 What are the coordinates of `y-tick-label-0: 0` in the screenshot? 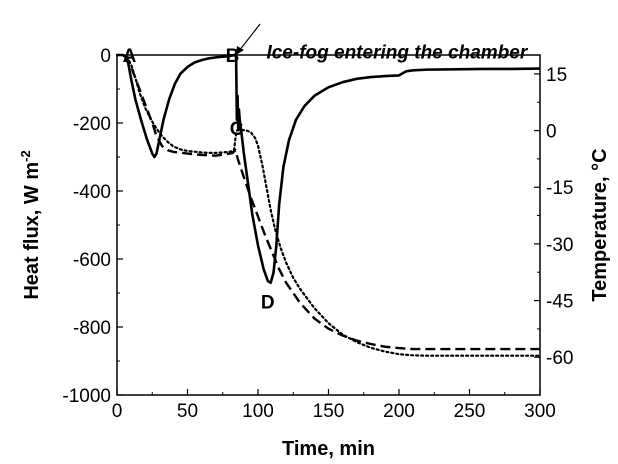 It's located at (105, 56).